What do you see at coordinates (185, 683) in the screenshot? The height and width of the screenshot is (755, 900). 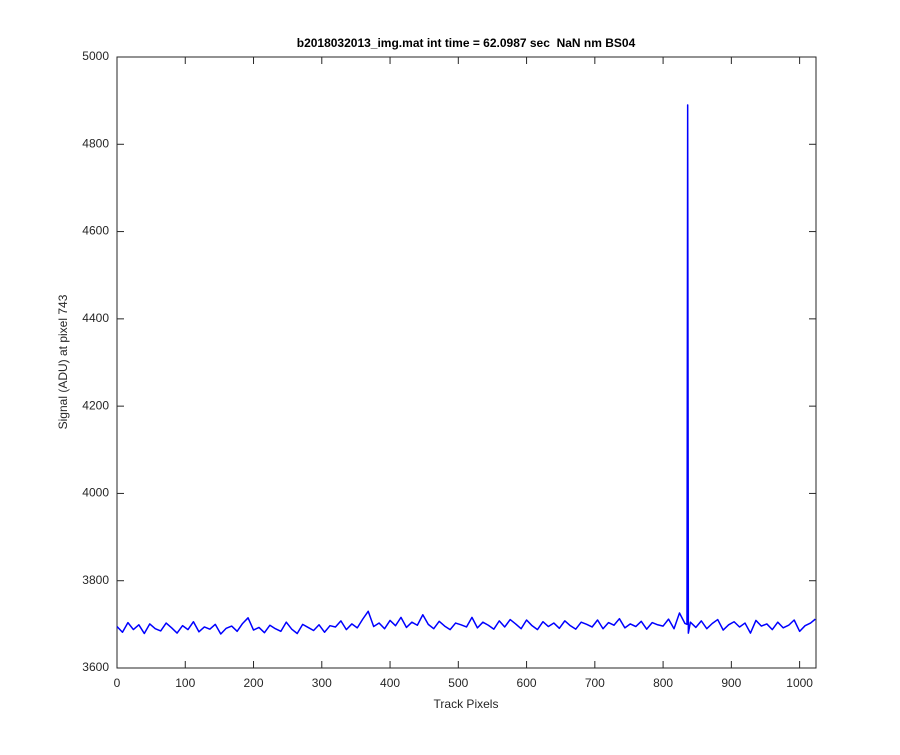 I see `x-tick-label: 100` at bounding box center [185, 683].